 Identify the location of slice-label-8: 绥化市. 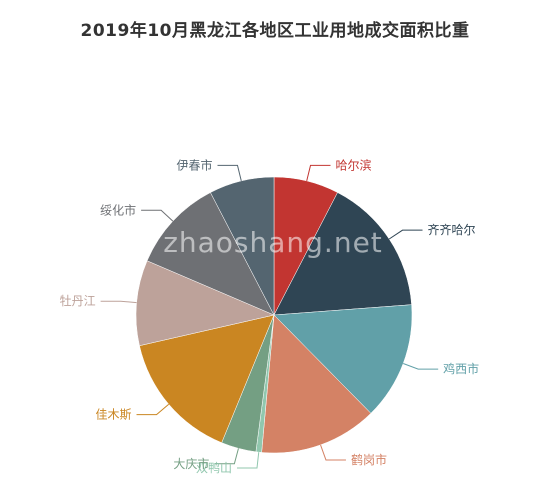
(118, 209).